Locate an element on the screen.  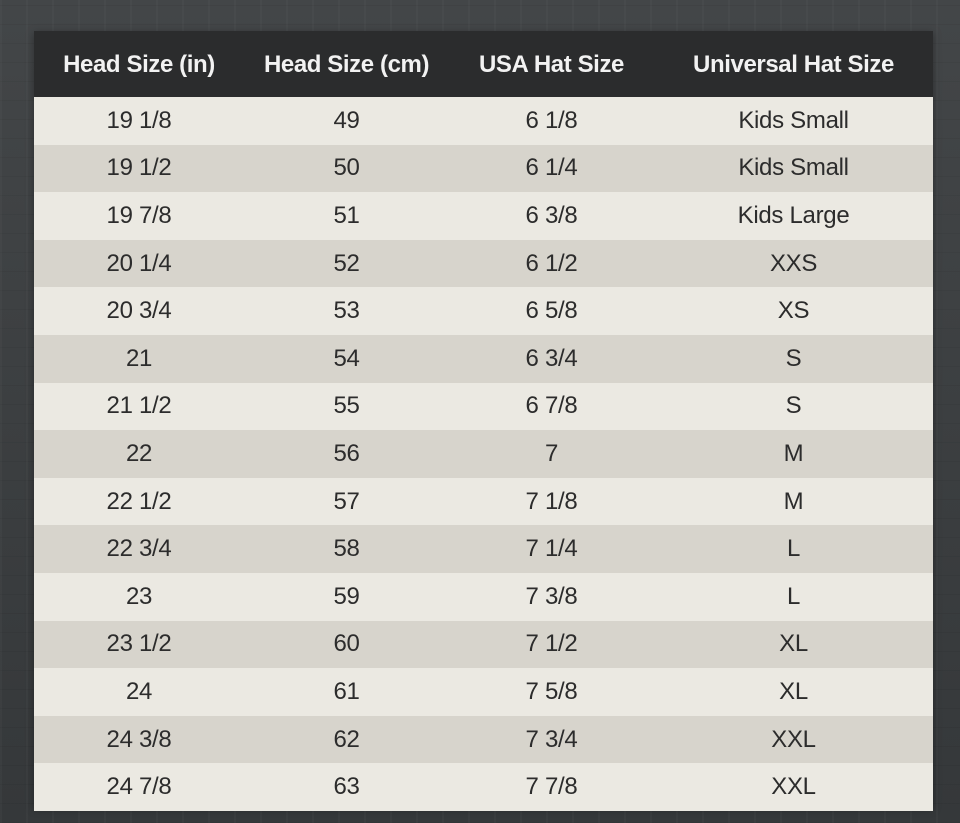
table-row: 22 3/4 58 7 1/4 L is located at coordinates (483, 549).